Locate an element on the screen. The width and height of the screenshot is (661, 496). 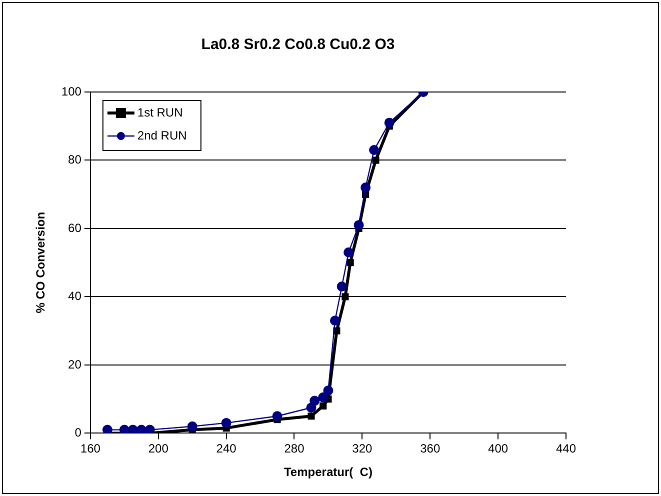
y-tick-label: 40 is located at coordinates (75, 296).